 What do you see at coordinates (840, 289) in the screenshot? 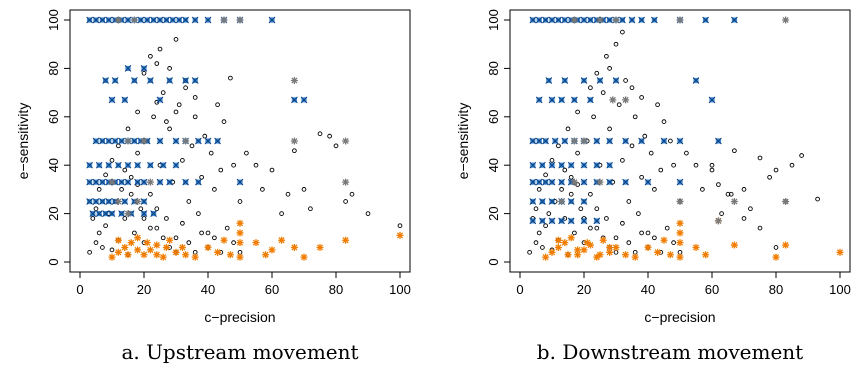
I see `x-tick-label: 100` at bounding box center [840, 289].